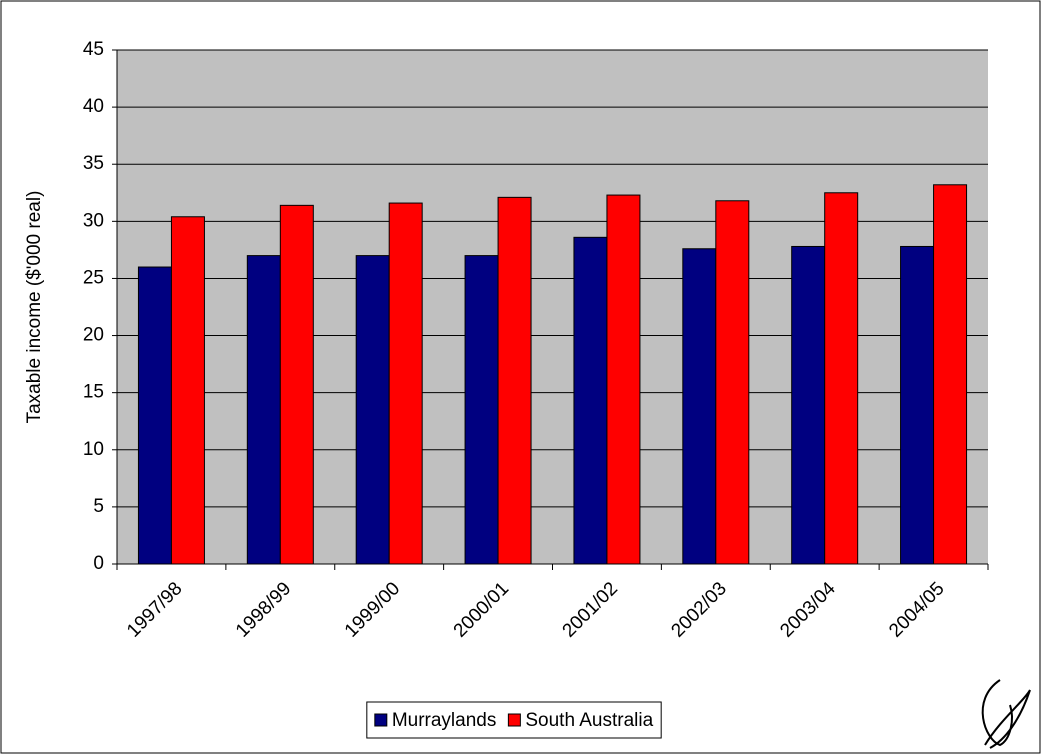  I want to click on legend-label: Murraylands, so click(444, 720).